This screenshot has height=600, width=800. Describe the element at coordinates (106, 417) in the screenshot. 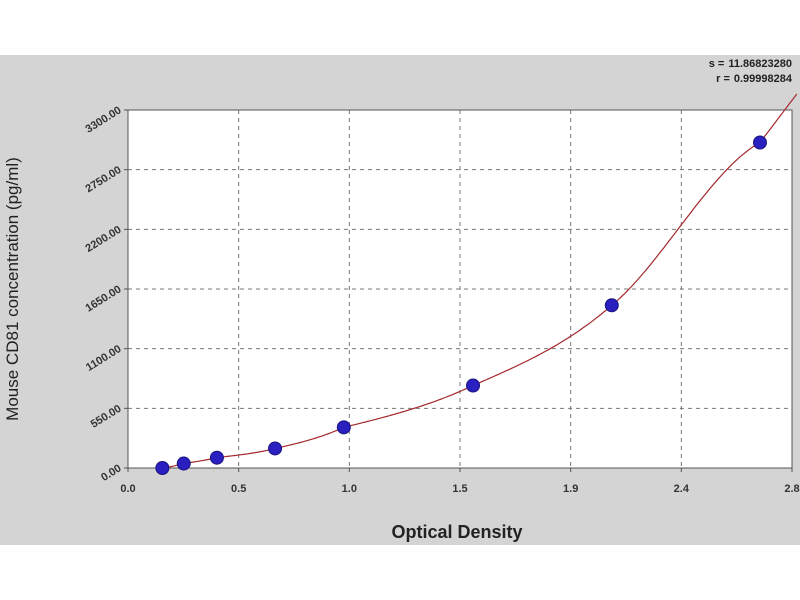

I see `y-tick-label: 550.00` at that location.